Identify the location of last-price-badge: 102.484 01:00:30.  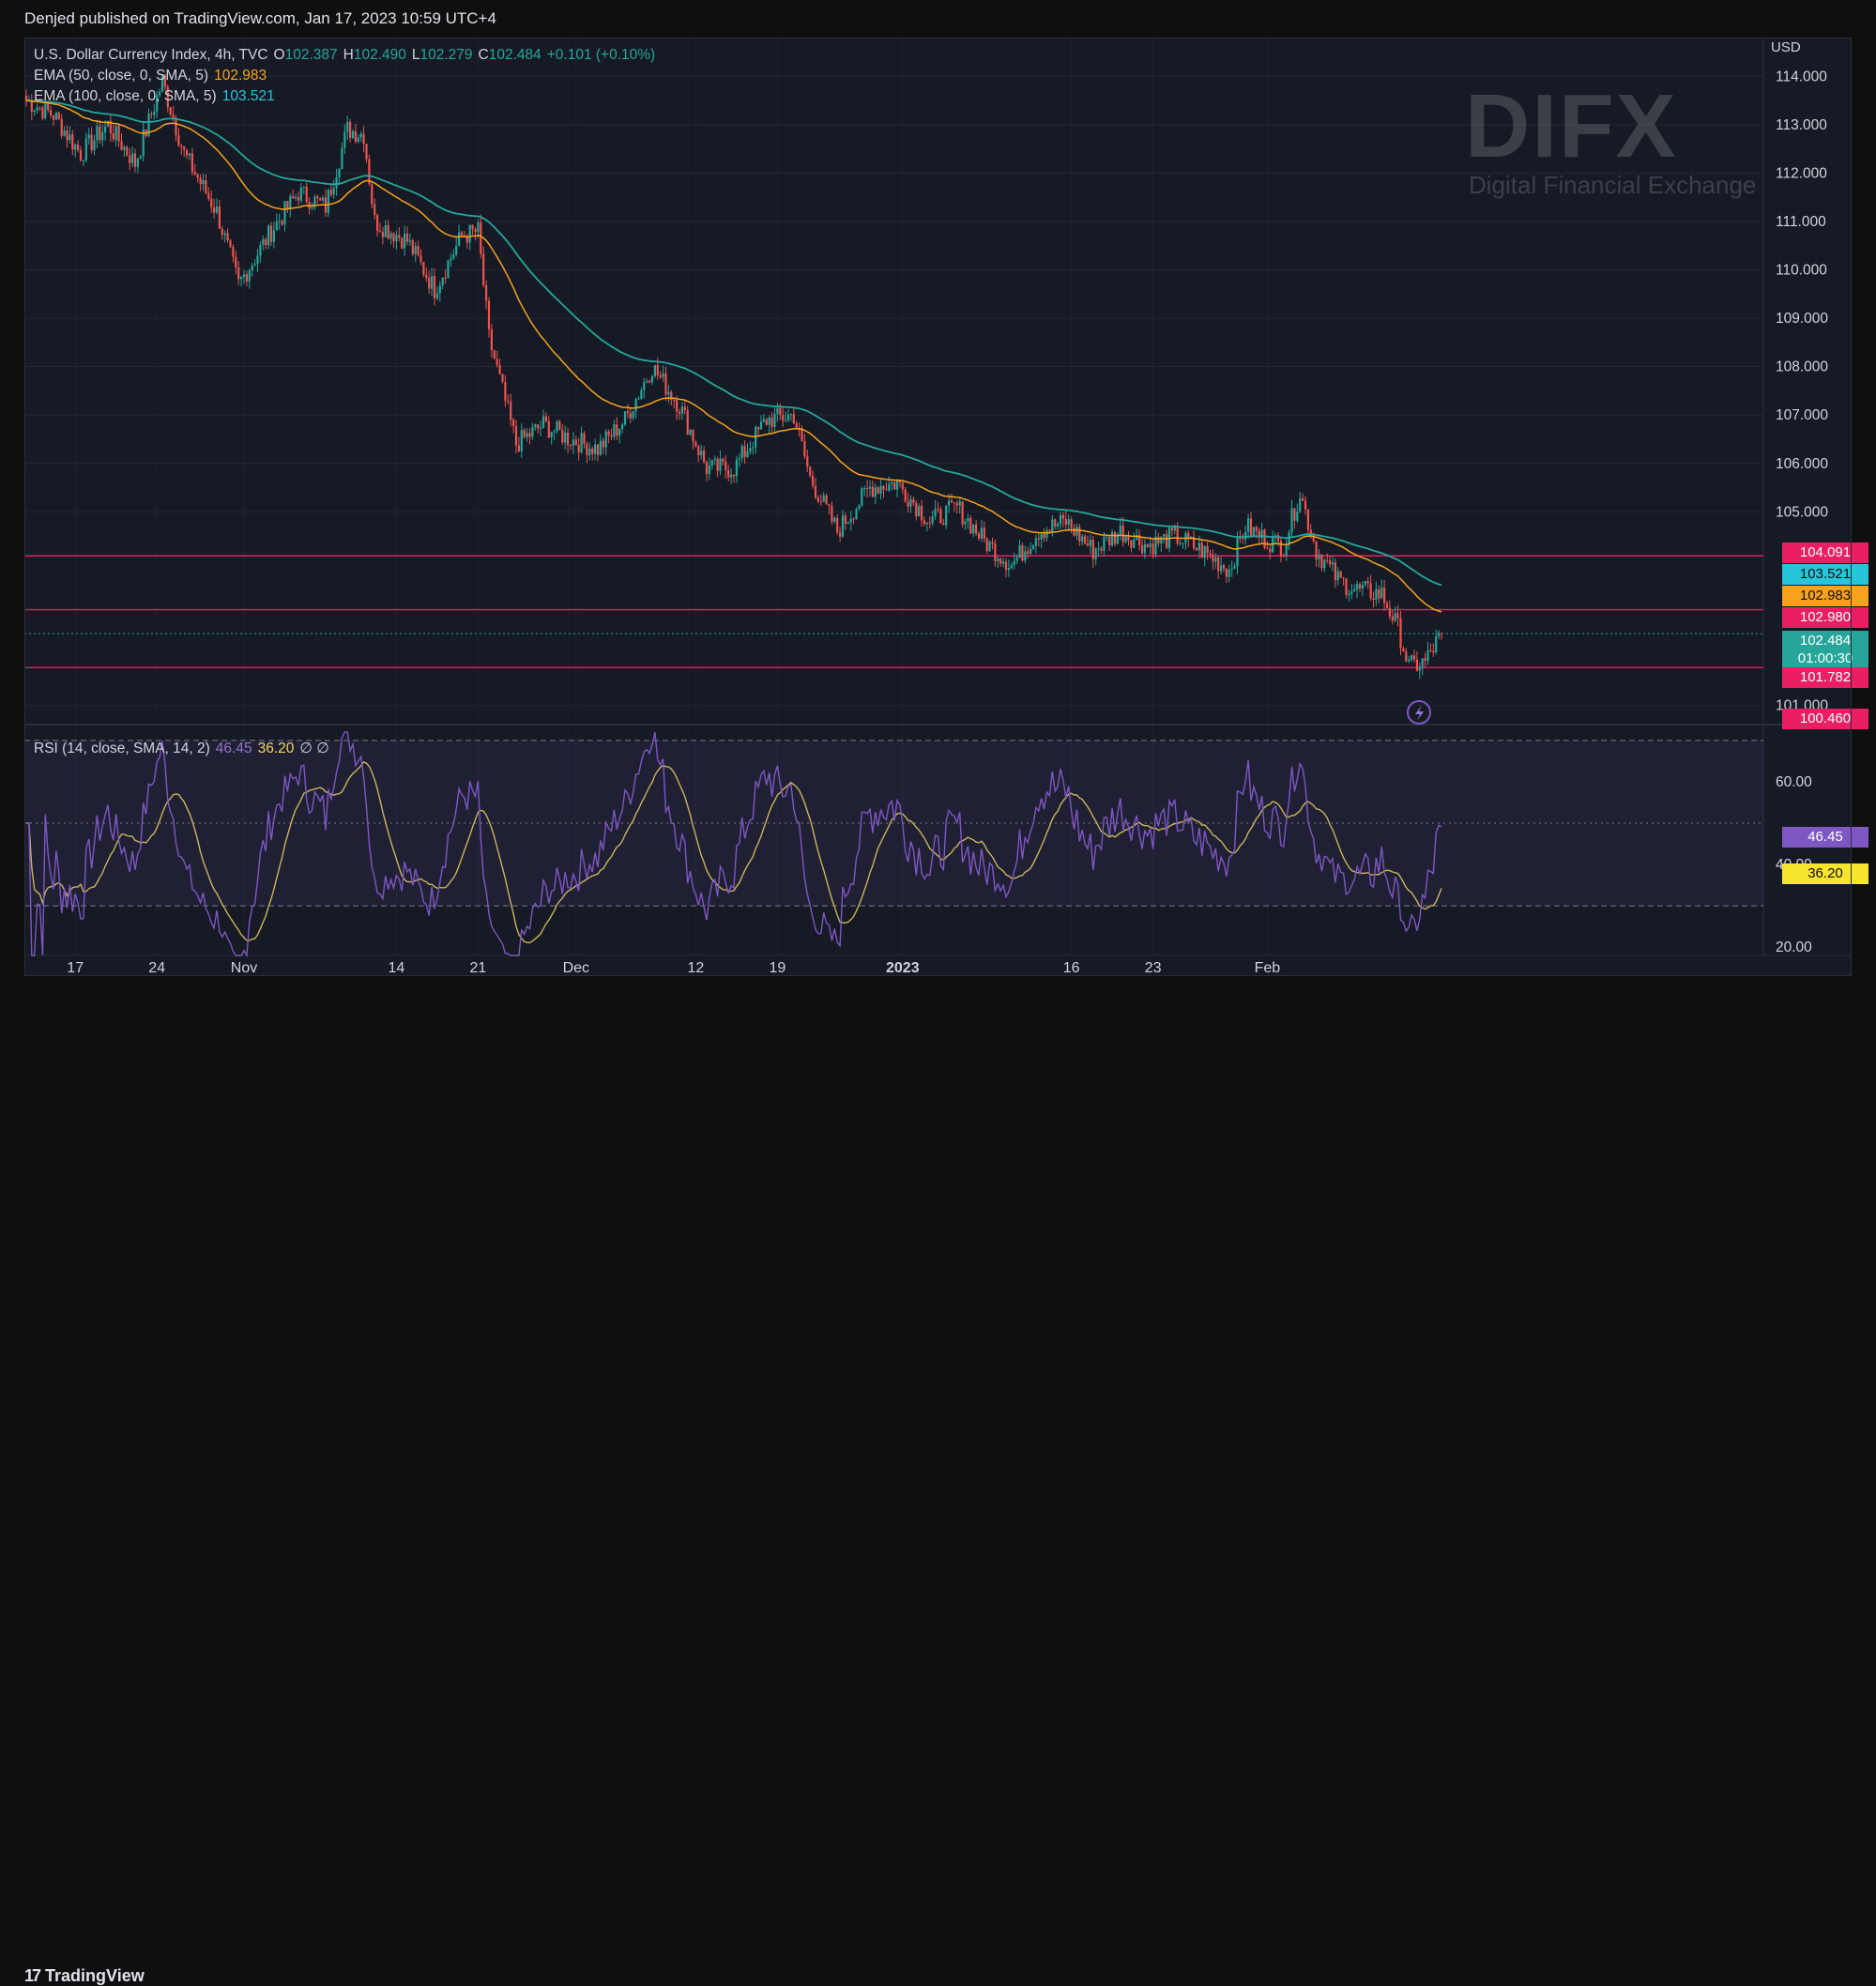
(1825, 650).